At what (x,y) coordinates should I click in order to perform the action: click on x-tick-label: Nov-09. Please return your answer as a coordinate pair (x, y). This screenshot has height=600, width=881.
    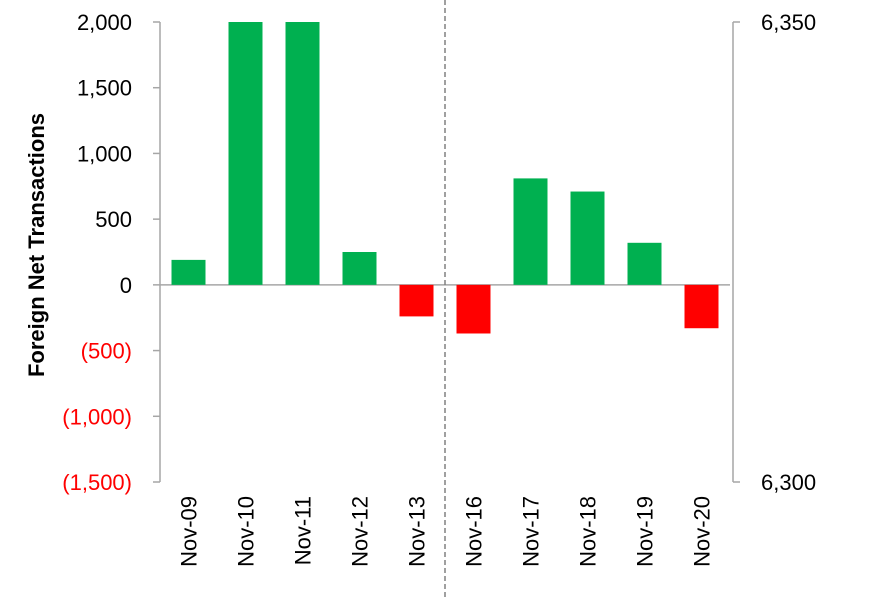
    Looking at the image, I should click on (189, 531).